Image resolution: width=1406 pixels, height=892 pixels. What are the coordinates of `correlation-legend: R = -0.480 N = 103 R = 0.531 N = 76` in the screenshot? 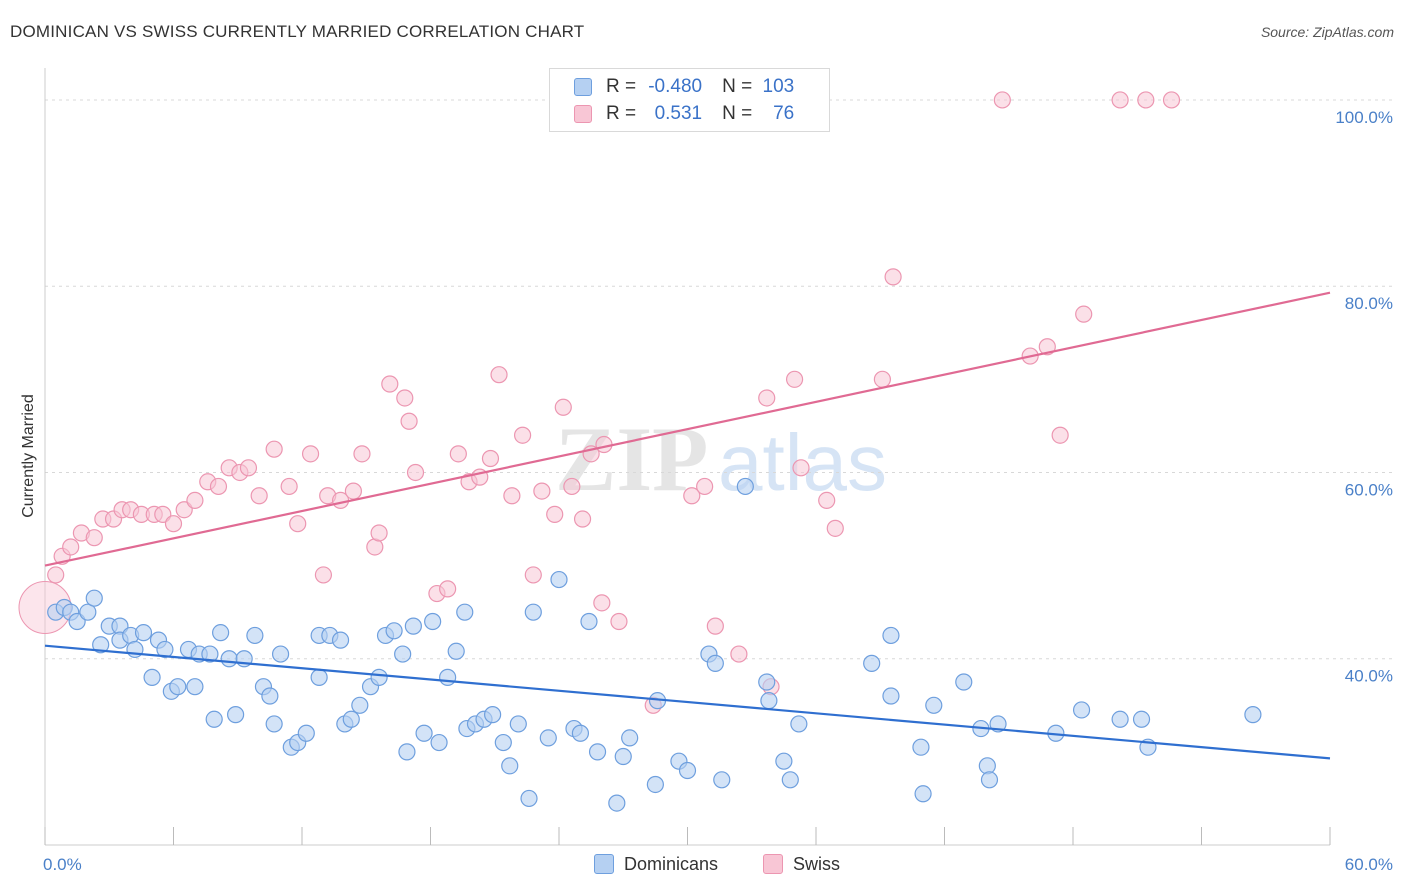 It's located at (689, 100).